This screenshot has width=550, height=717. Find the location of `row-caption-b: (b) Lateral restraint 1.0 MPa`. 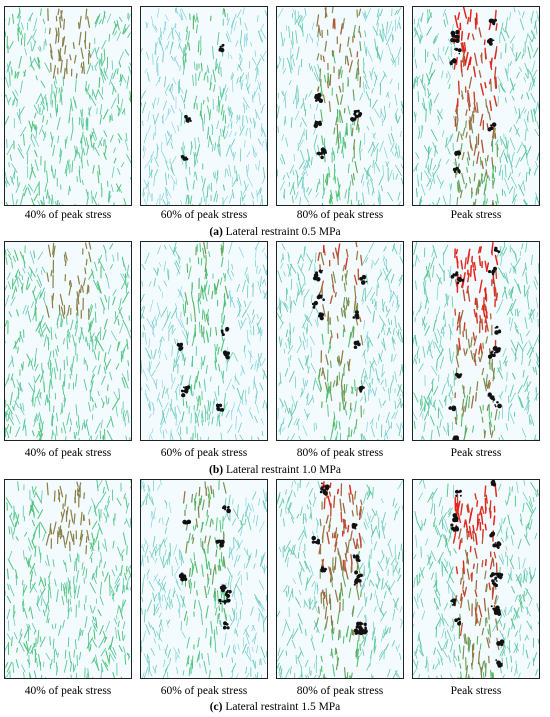

row-caption-b: (b) Lateral restraint 1.0 MPa is located at coordinates (275, 470).